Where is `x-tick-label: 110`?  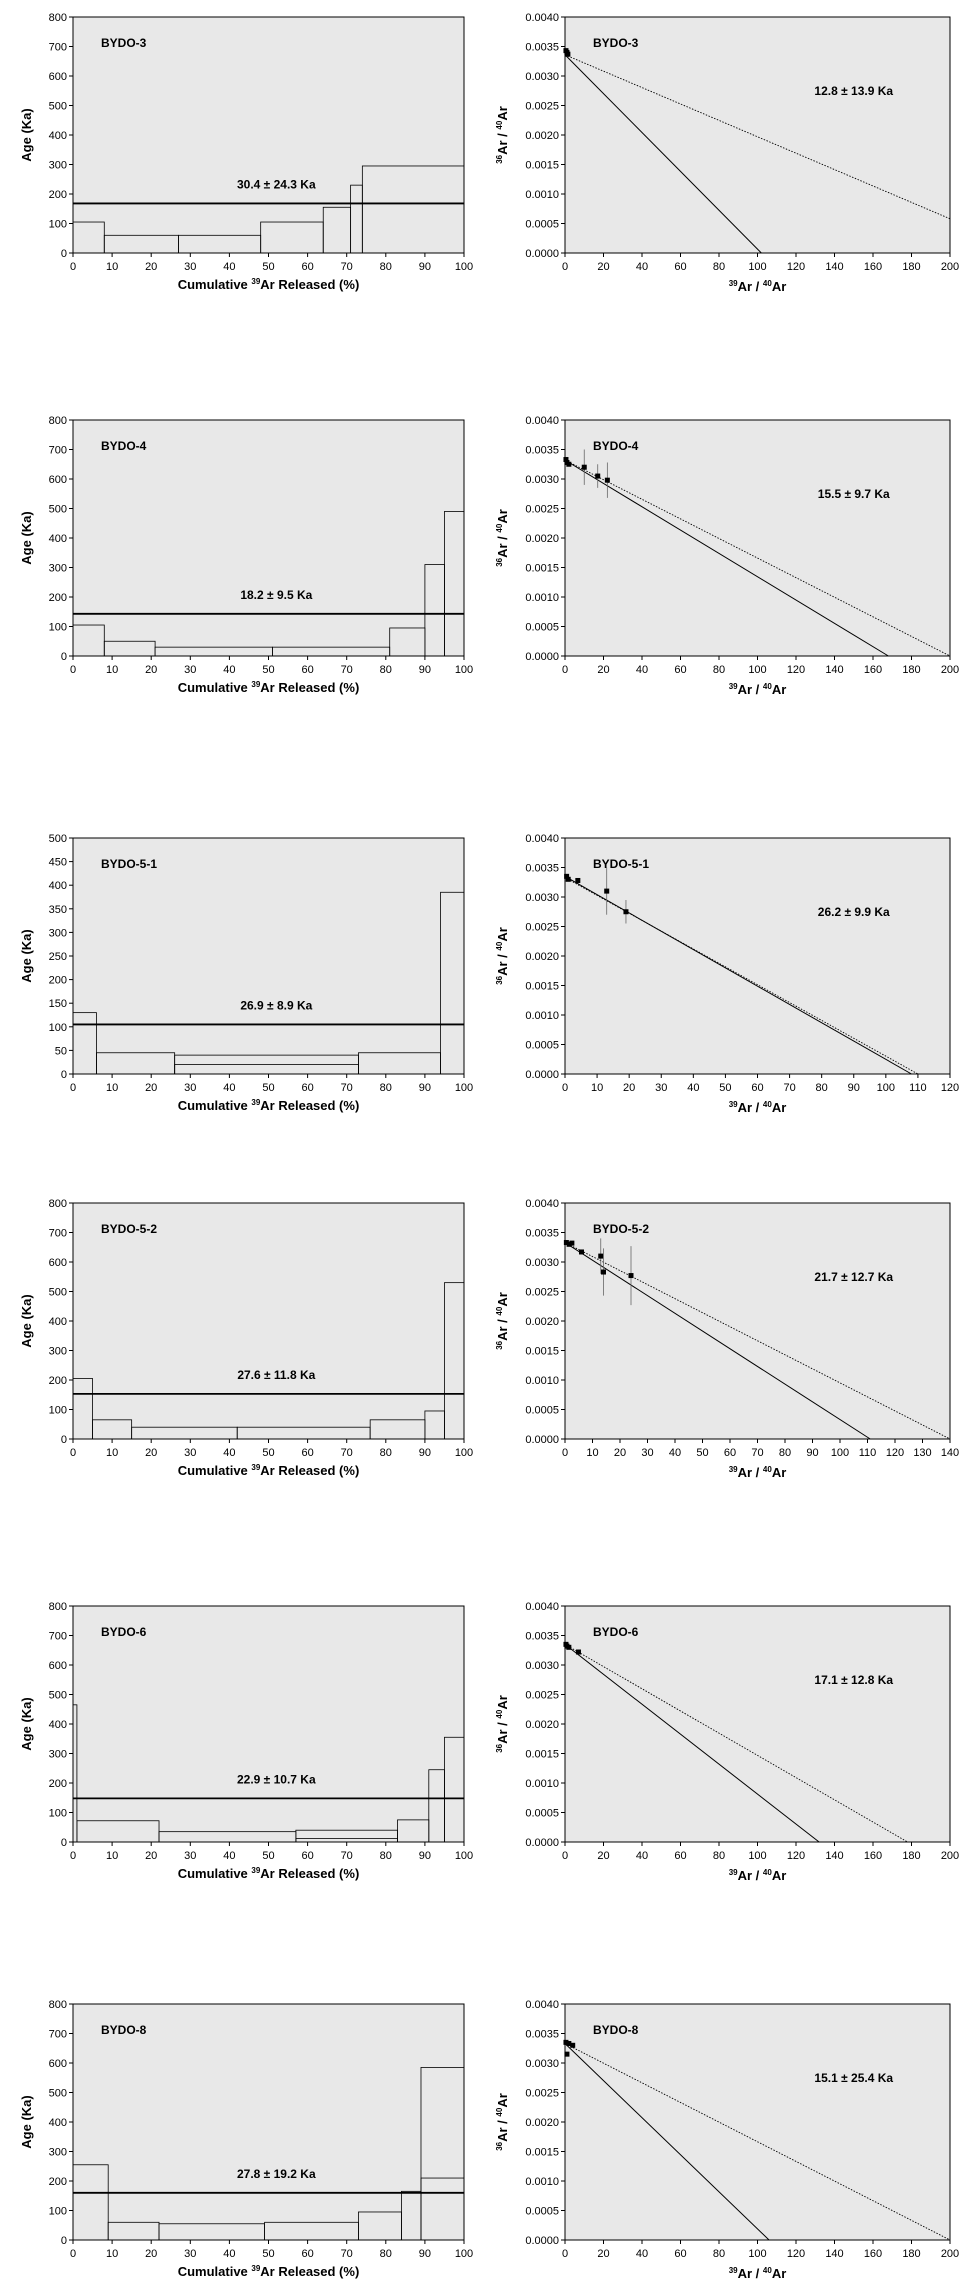
x-tick-label: 110 is located at coordinates (868, 1453).